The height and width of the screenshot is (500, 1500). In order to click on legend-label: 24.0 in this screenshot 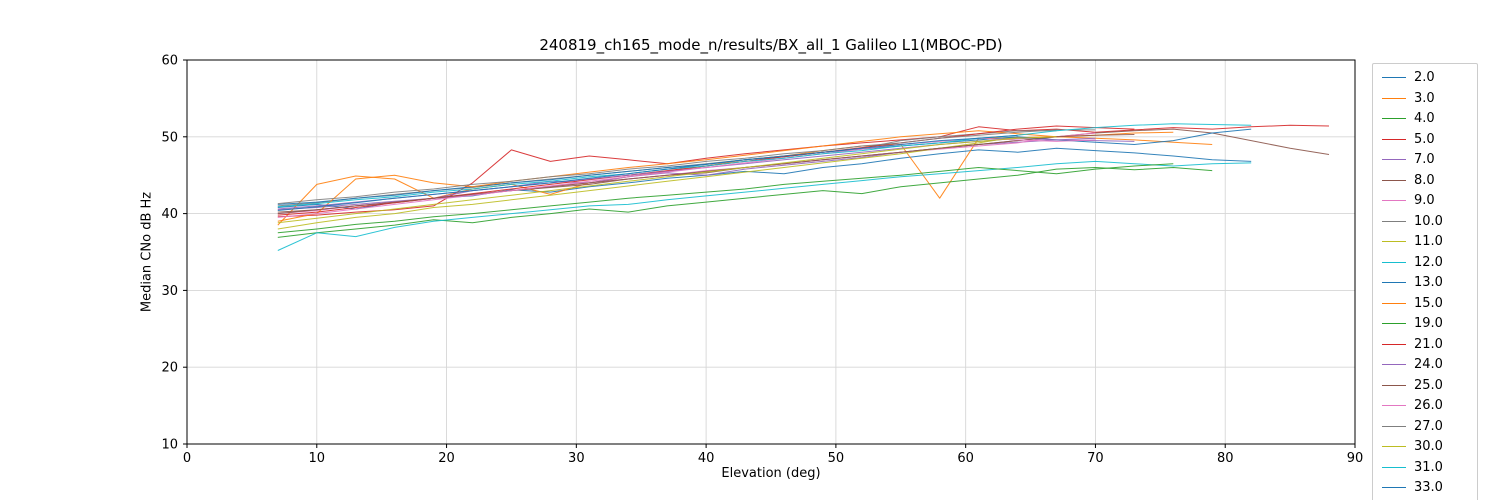, I will do `click(1428, 364)`.